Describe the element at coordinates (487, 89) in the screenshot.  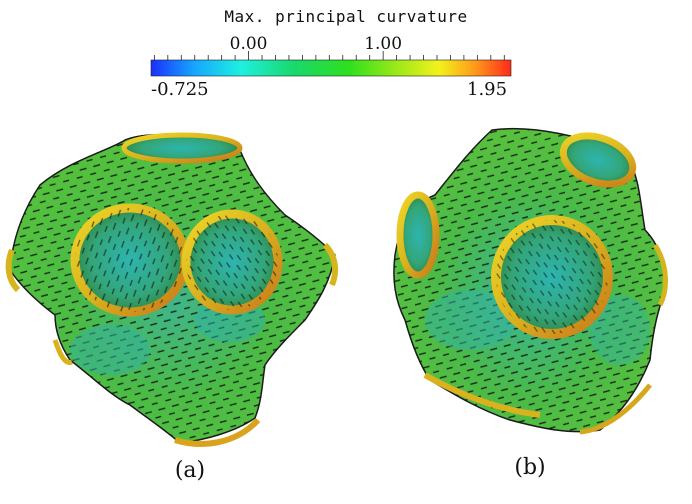
I see `colorbar-max-label: 1.95` at that location.